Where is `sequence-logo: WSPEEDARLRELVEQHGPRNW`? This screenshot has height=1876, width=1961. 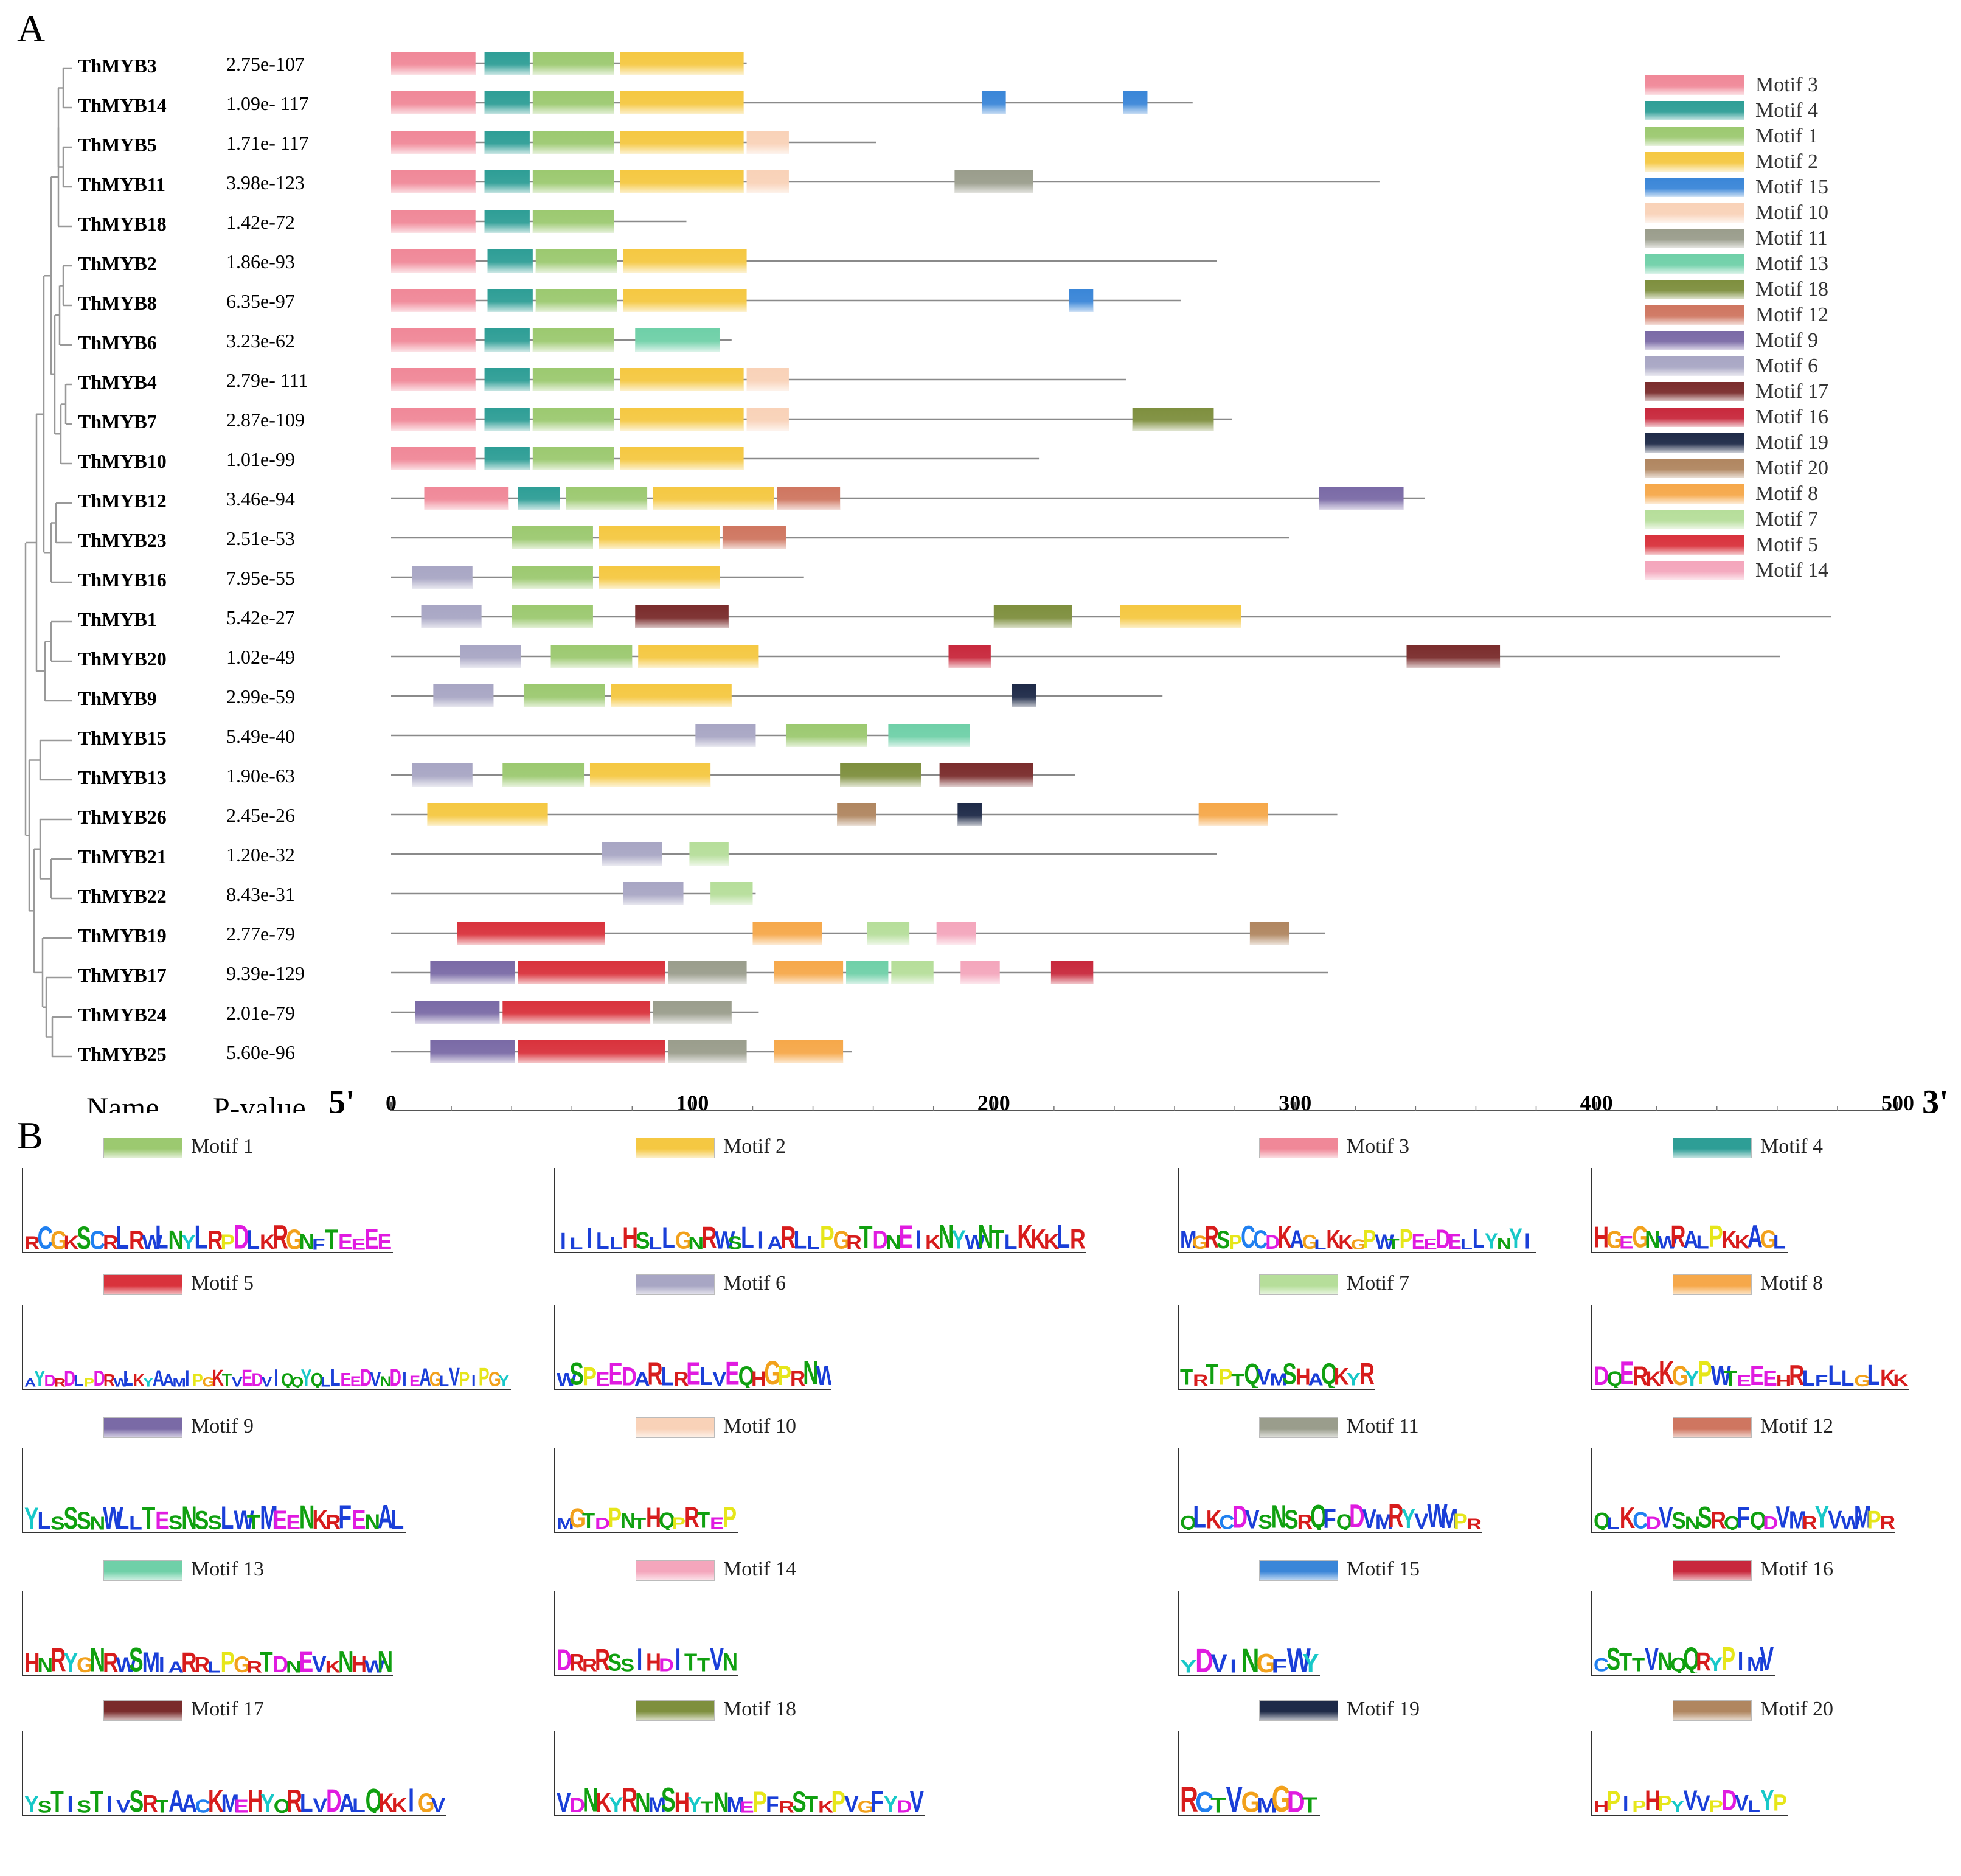
sequence-logo: WSPEEDARLRELVEQHGPRNW is located at coordinates (690, 1347).